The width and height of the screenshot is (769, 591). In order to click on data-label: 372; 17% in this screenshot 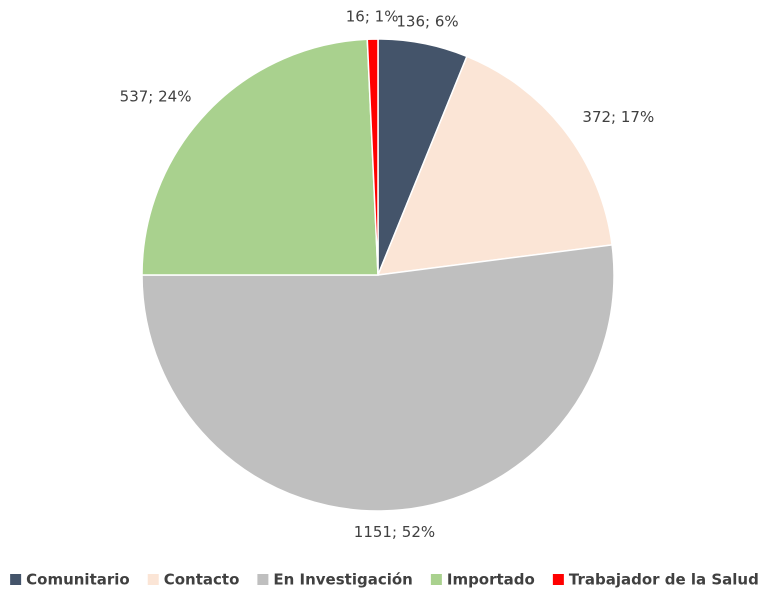, I will do `click(618, 117)`.